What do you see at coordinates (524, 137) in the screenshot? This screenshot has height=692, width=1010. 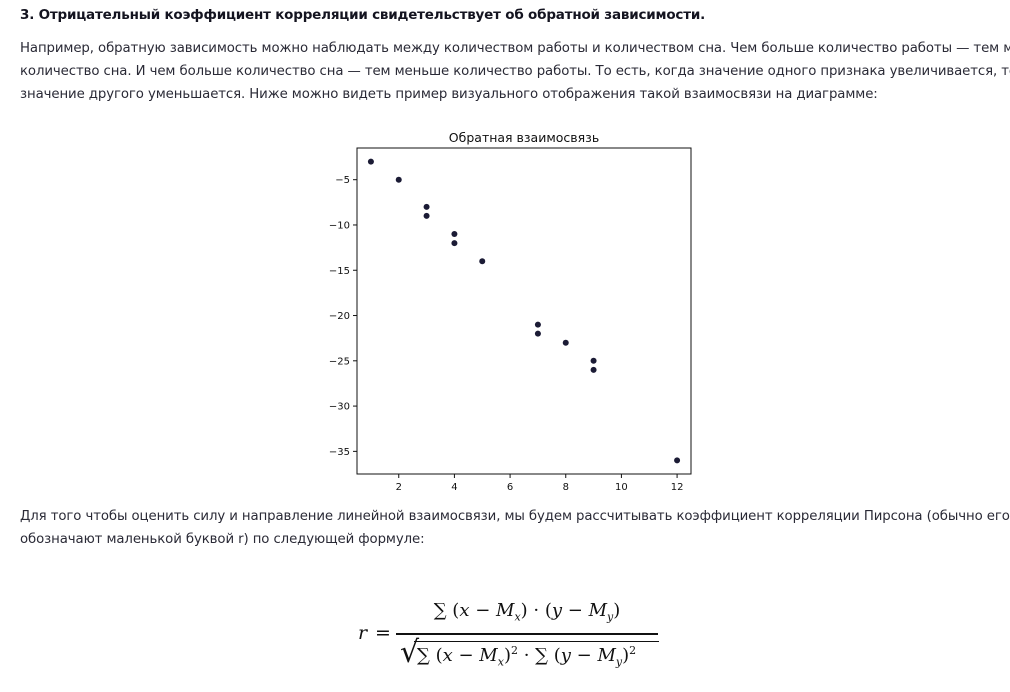 I see `chart-title: Обратная взаимосвязь` at bounding box center [524, 137].